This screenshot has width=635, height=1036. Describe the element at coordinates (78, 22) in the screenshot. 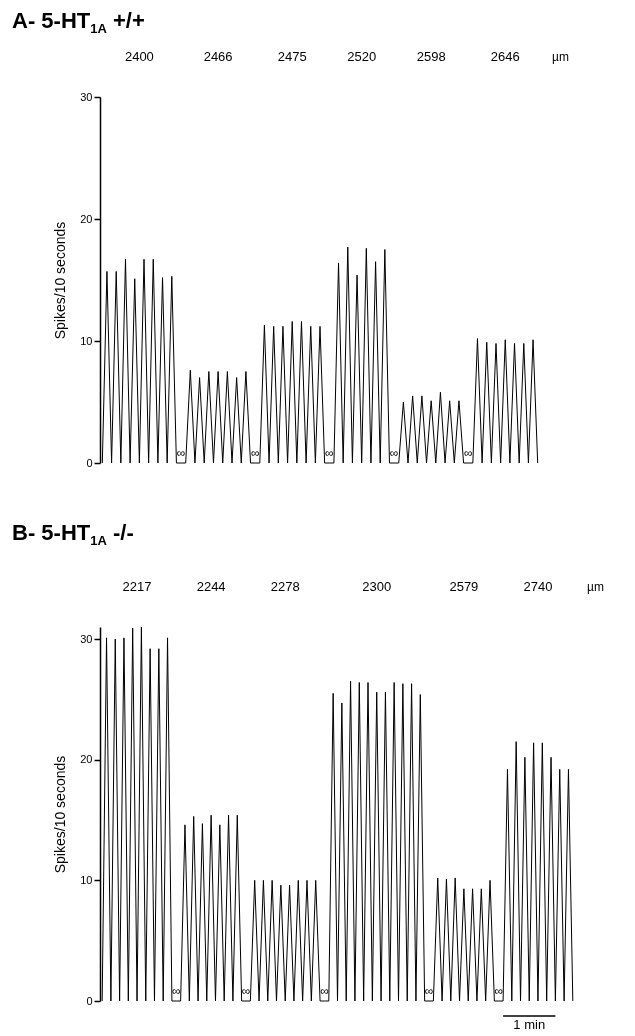

I see `chart-title: A- 5-HT$_{1A}$ +/+` at that location.